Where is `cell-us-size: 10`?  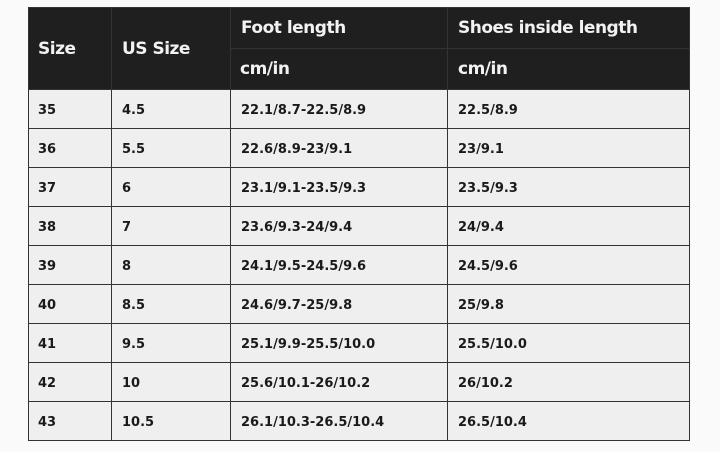
cell-us-size: 10 is located at coordinates (171, 382).